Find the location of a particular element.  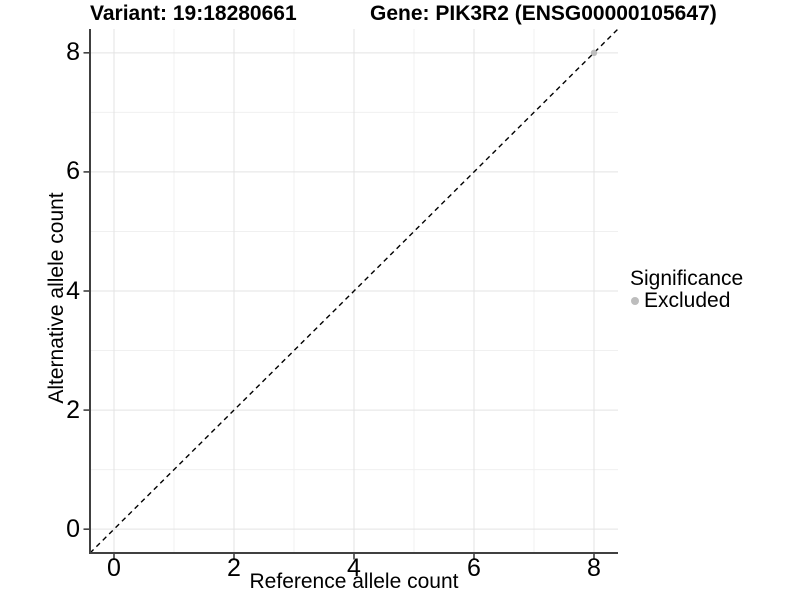

legend-key-point-icon is located at coordinates (635, 301).